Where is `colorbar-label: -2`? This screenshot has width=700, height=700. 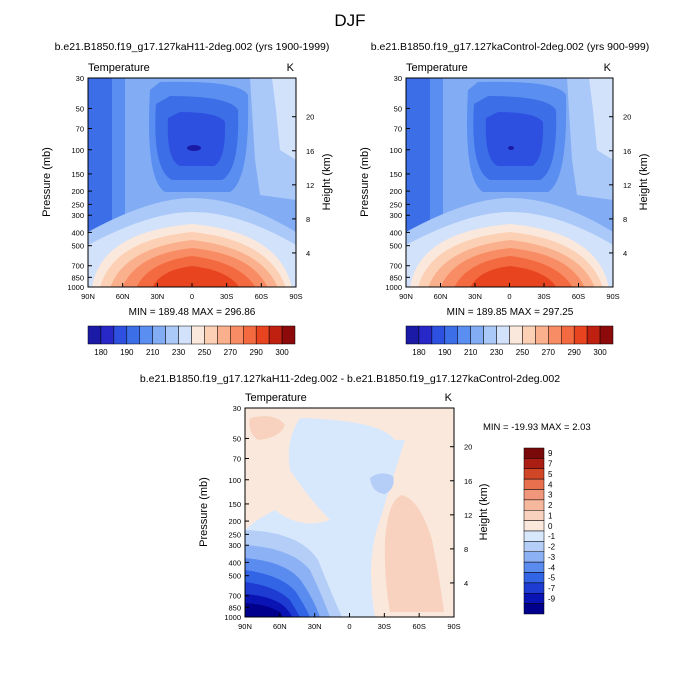 colorbar-label: -2 is located at coordinates (552, 547).